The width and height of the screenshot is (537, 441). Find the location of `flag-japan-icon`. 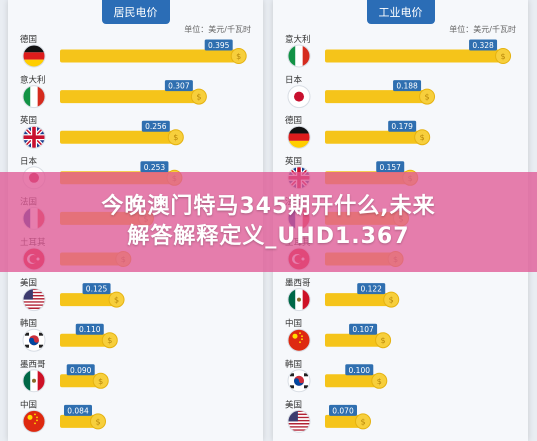

flag-japan-icon is located at coordinates (299, 96).